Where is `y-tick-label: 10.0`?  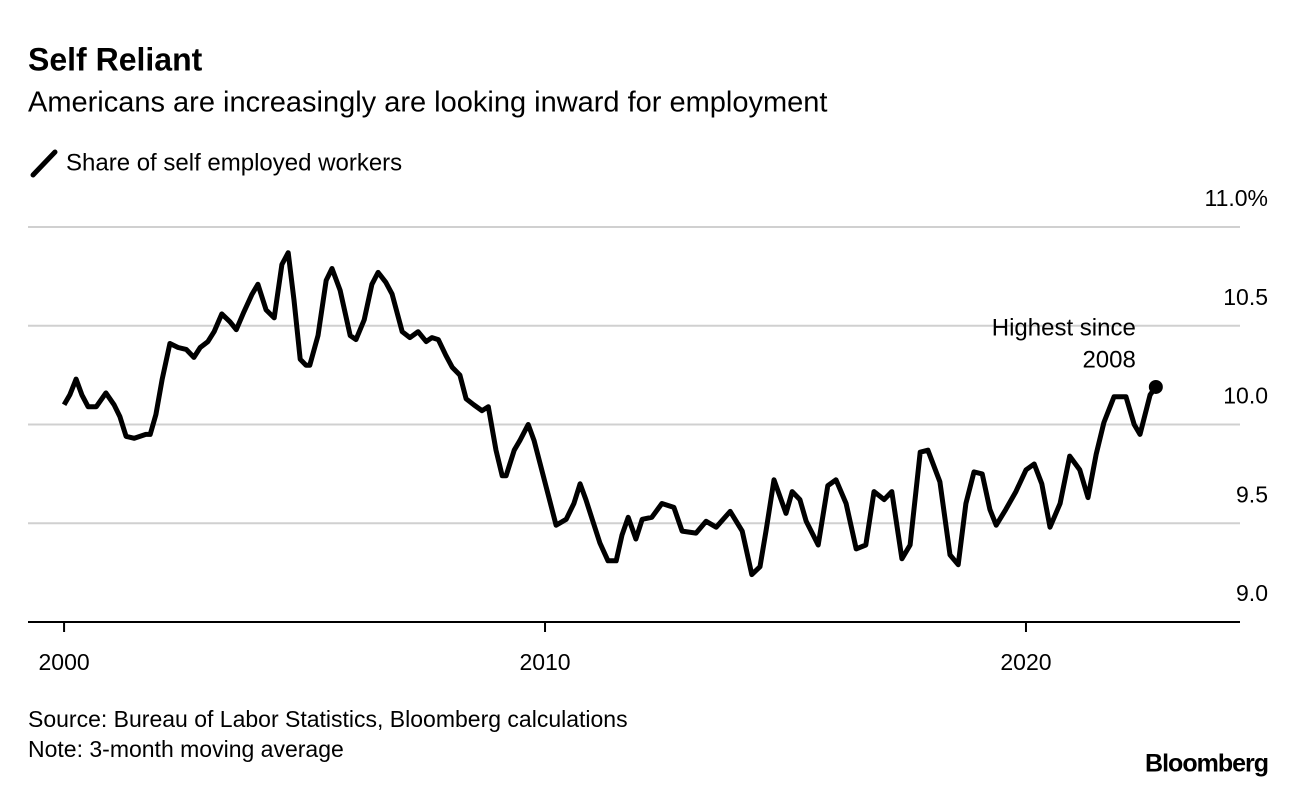
y-tick-label: 10.0 is located at coordinates (1245, 396).